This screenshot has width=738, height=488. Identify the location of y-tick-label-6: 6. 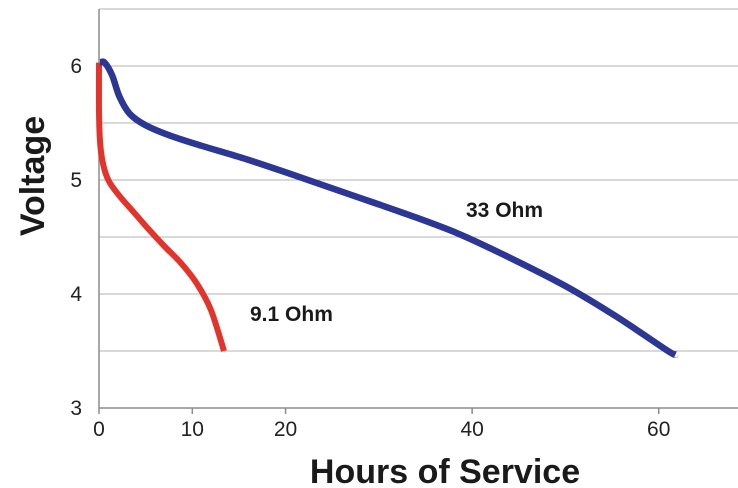
(76, 66).